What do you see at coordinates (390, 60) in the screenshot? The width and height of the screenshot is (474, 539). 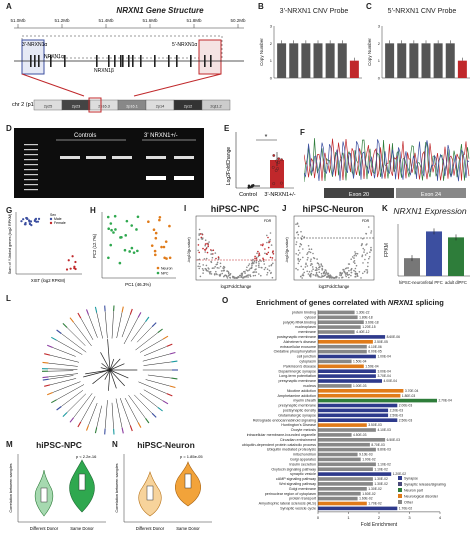 I see `c-bar` at bounding box center [390, 60].